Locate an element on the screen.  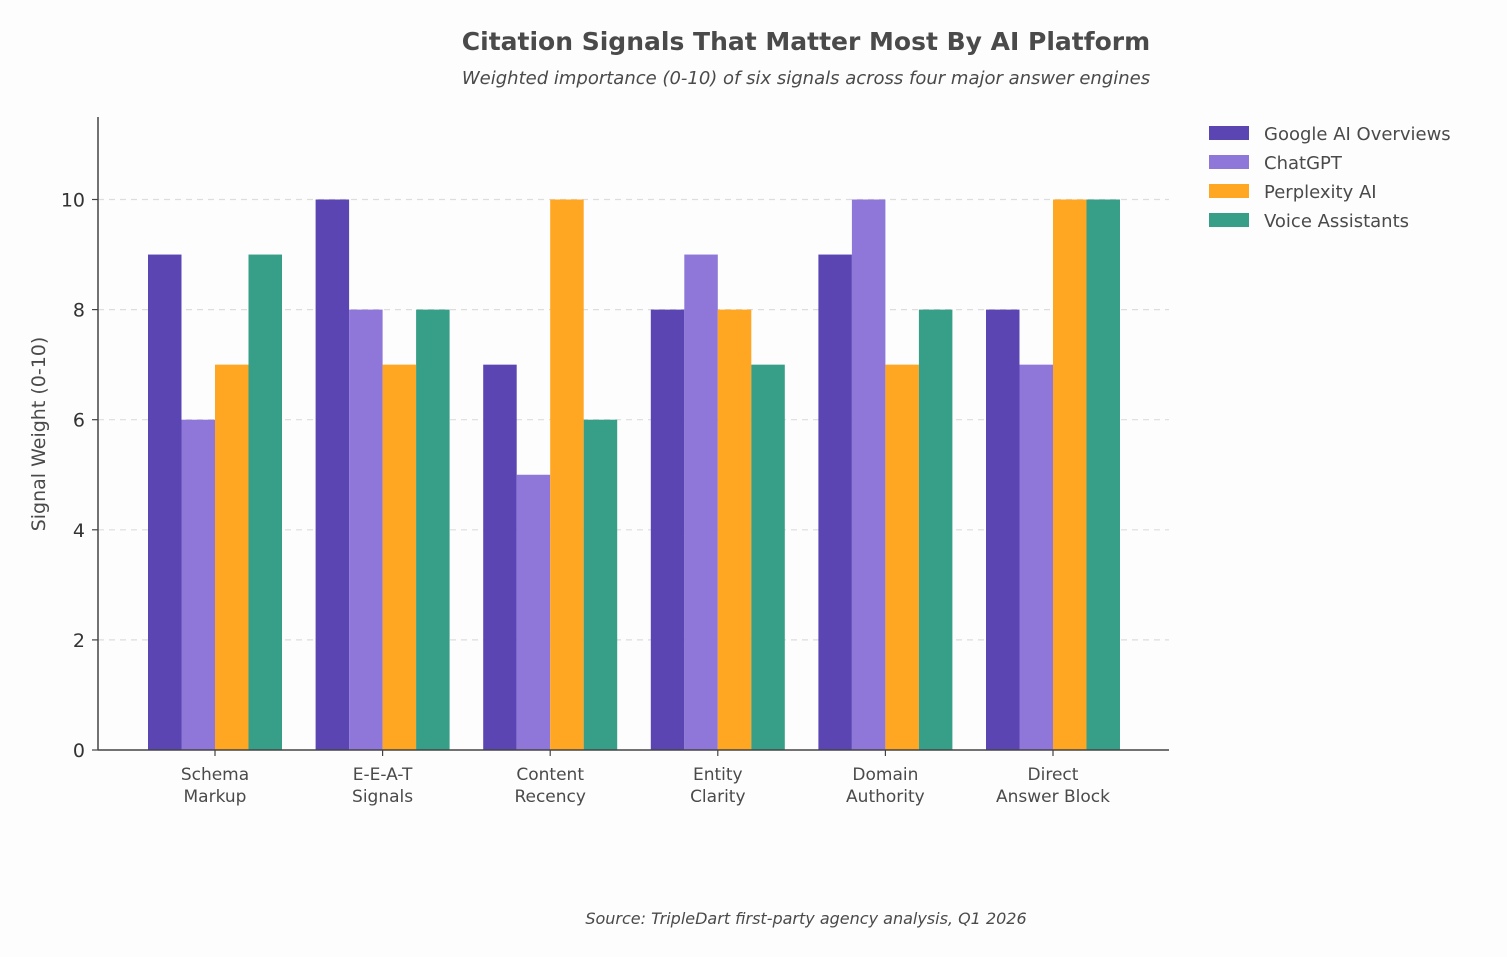
x-tick-label: Domain is located at coordinates (885, 775).